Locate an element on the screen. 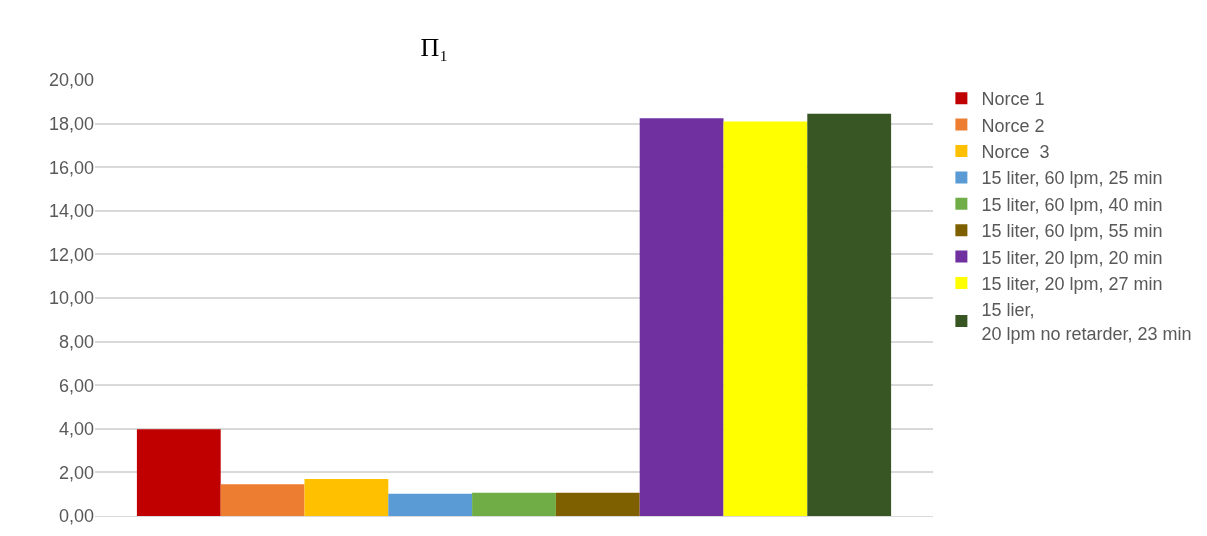 The width and height of the screenshot is (1207, 536). chart-title: Π₁ is located at coordinates (434, 47).